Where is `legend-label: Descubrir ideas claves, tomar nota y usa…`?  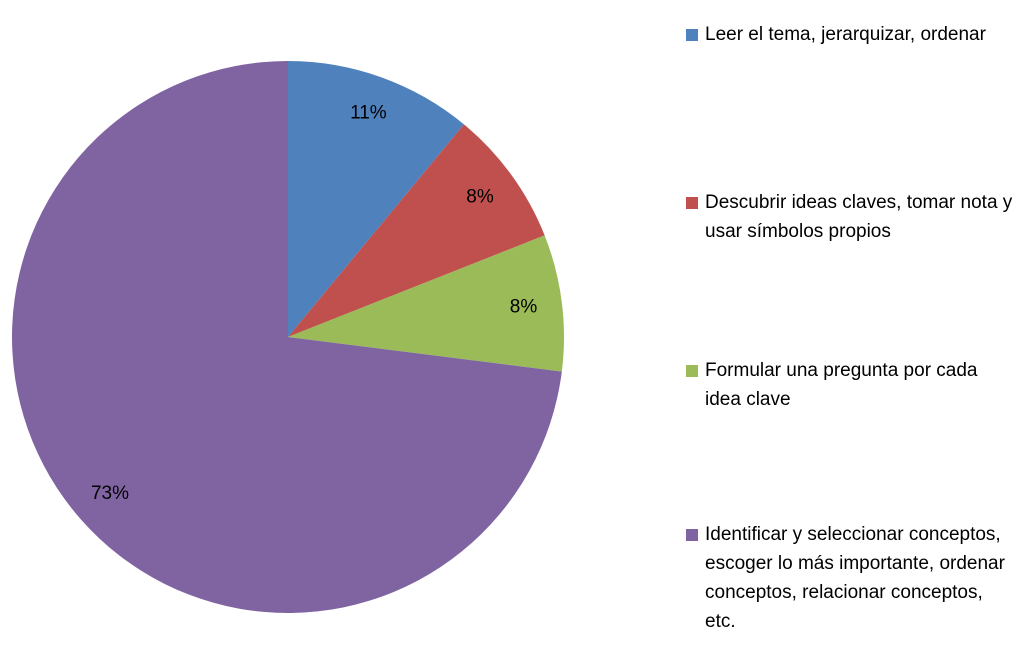
legend-label: Descubrir ideas claves, tomar nota y usa… is located at coordinates (859, 217).